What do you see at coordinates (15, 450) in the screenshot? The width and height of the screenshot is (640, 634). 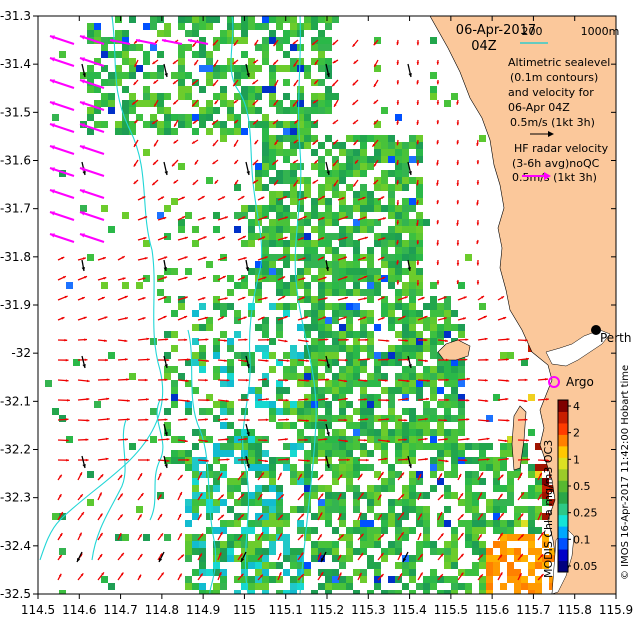 I see `y-tick-label: -32.2` at bounding box center [15, 450].